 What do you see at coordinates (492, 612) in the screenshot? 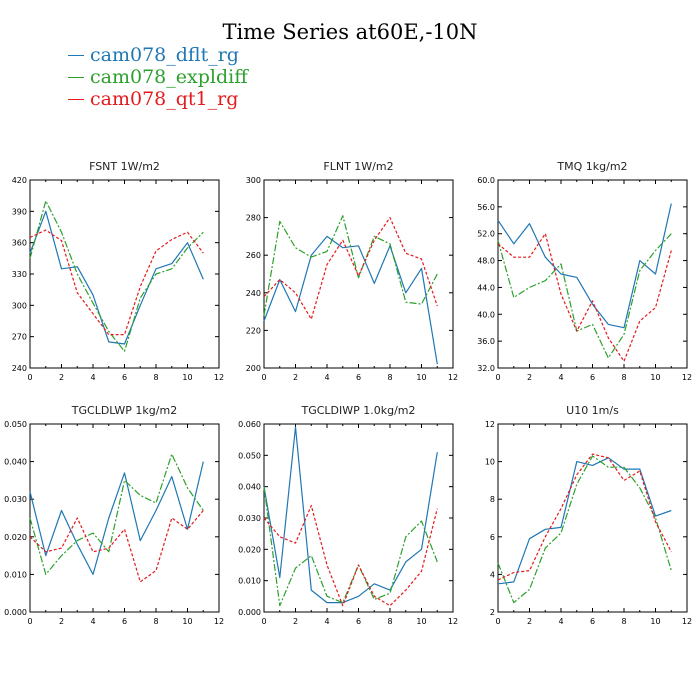
I see `y-tick-label: 2` at bounding box center [492, 612].